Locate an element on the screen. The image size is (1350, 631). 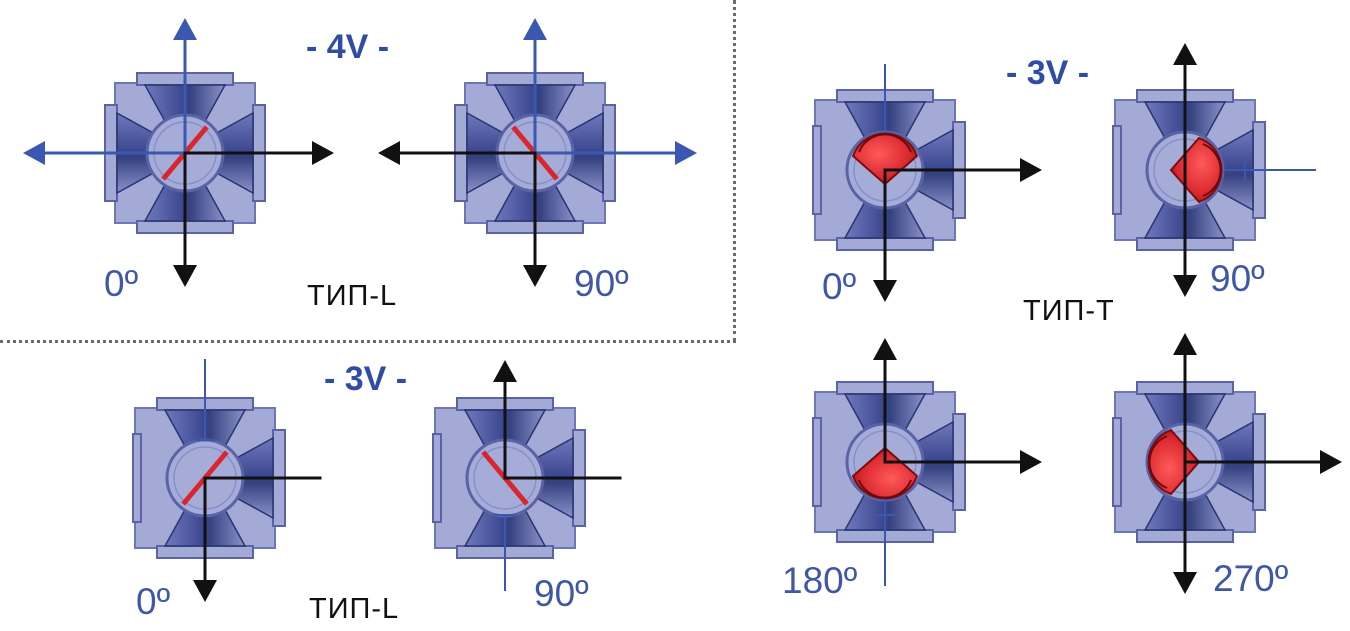
angle-4v-90: 90º is located at coordinates (601, 283).